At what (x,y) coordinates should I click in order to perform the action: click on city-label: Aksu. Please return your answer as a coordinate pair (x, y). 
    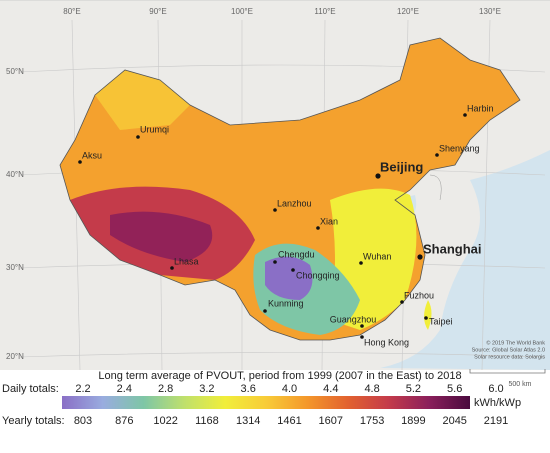
    Looking at the image, I should click on (92, 155).